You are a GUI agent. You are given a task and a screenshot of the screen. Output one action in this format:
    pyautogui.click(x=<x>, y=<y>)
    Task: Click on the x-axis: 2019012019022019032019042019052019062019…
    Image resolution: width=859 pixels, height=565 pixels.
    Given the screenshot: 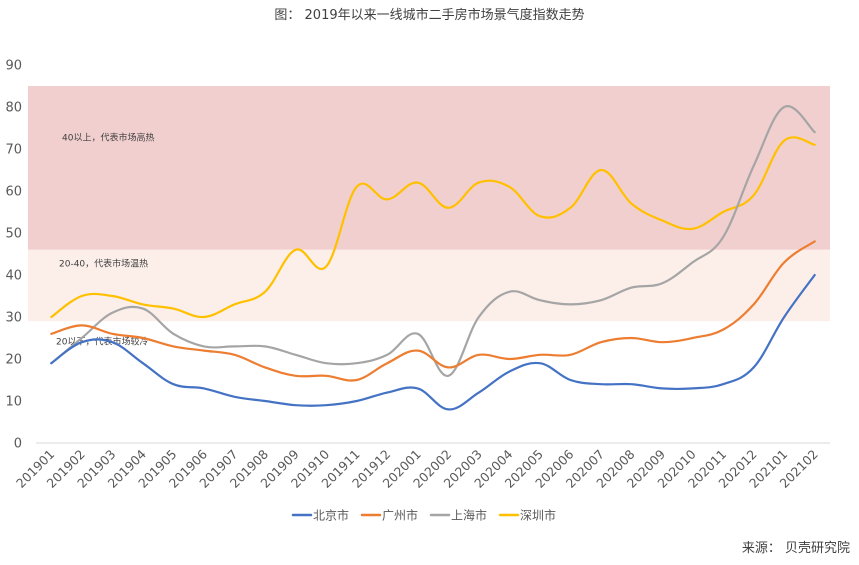 What is the action you would take?
    pyautogui.click(x=417, y=468)
    